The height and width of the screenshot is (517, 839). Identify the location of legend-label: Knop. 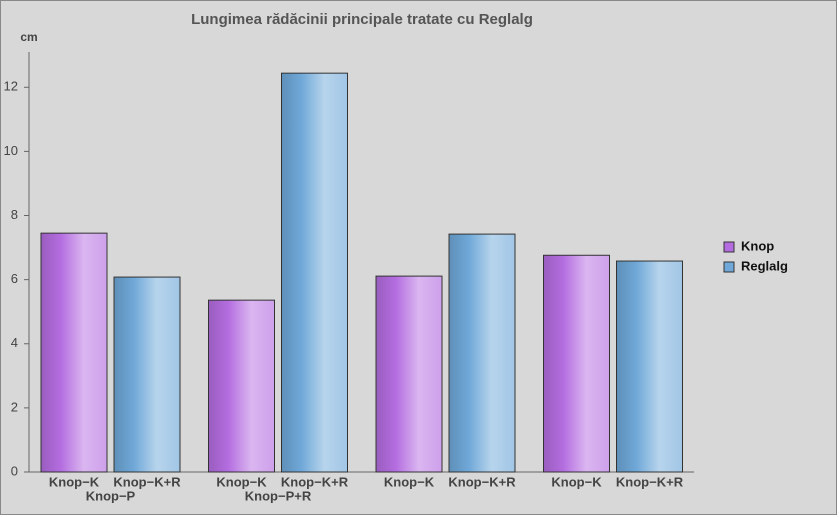
(757, 245).